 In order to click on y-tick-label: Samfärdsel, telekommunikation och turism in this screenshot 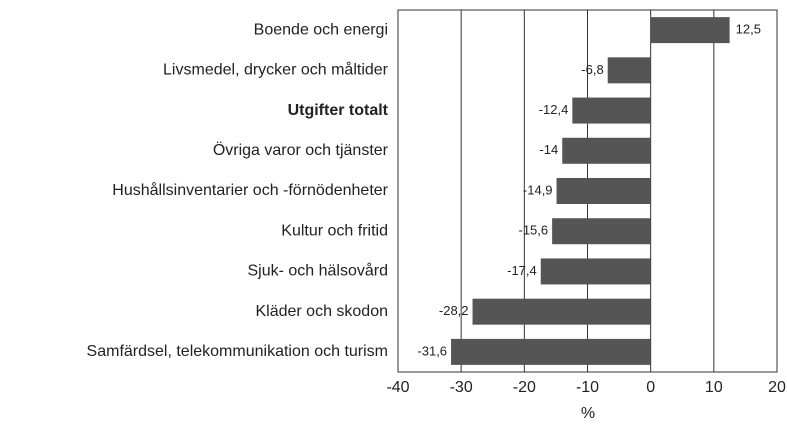, I will do `click(237, 351)`.